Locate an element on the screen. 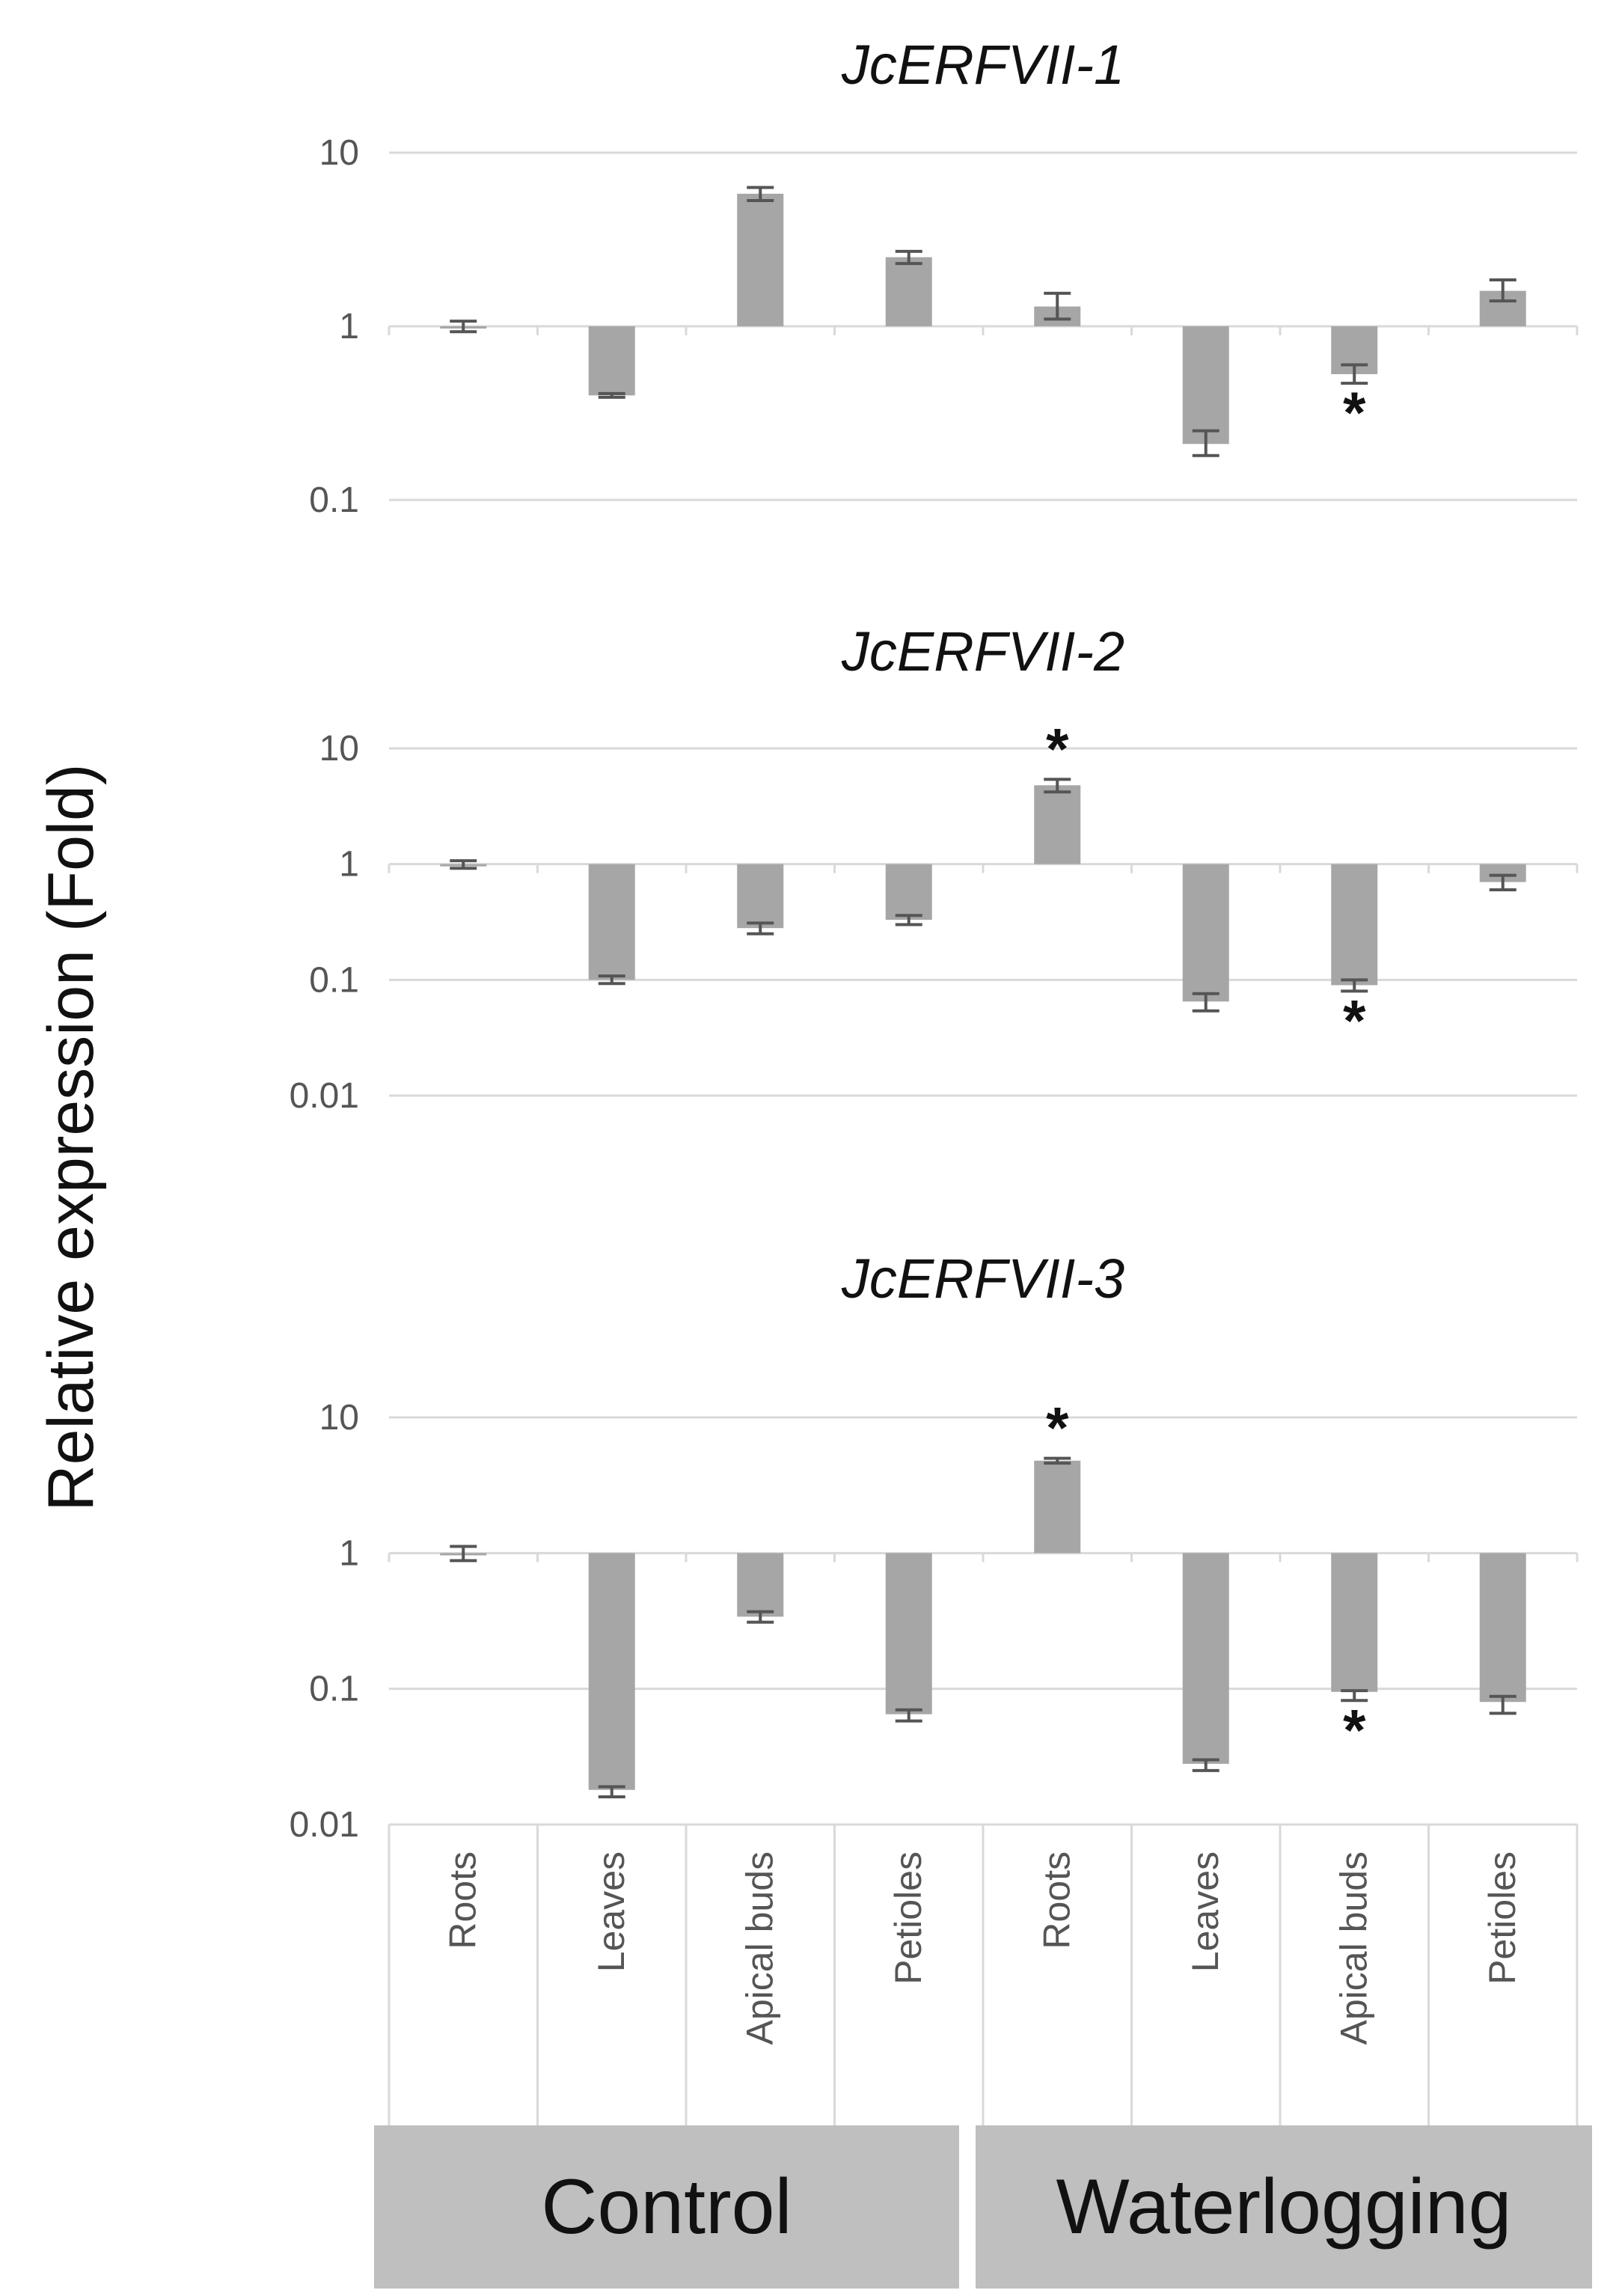 The height and width of the screenshot is (2296, 1616). group-label: Waterlogging is located at coordinates (1284, 2207).